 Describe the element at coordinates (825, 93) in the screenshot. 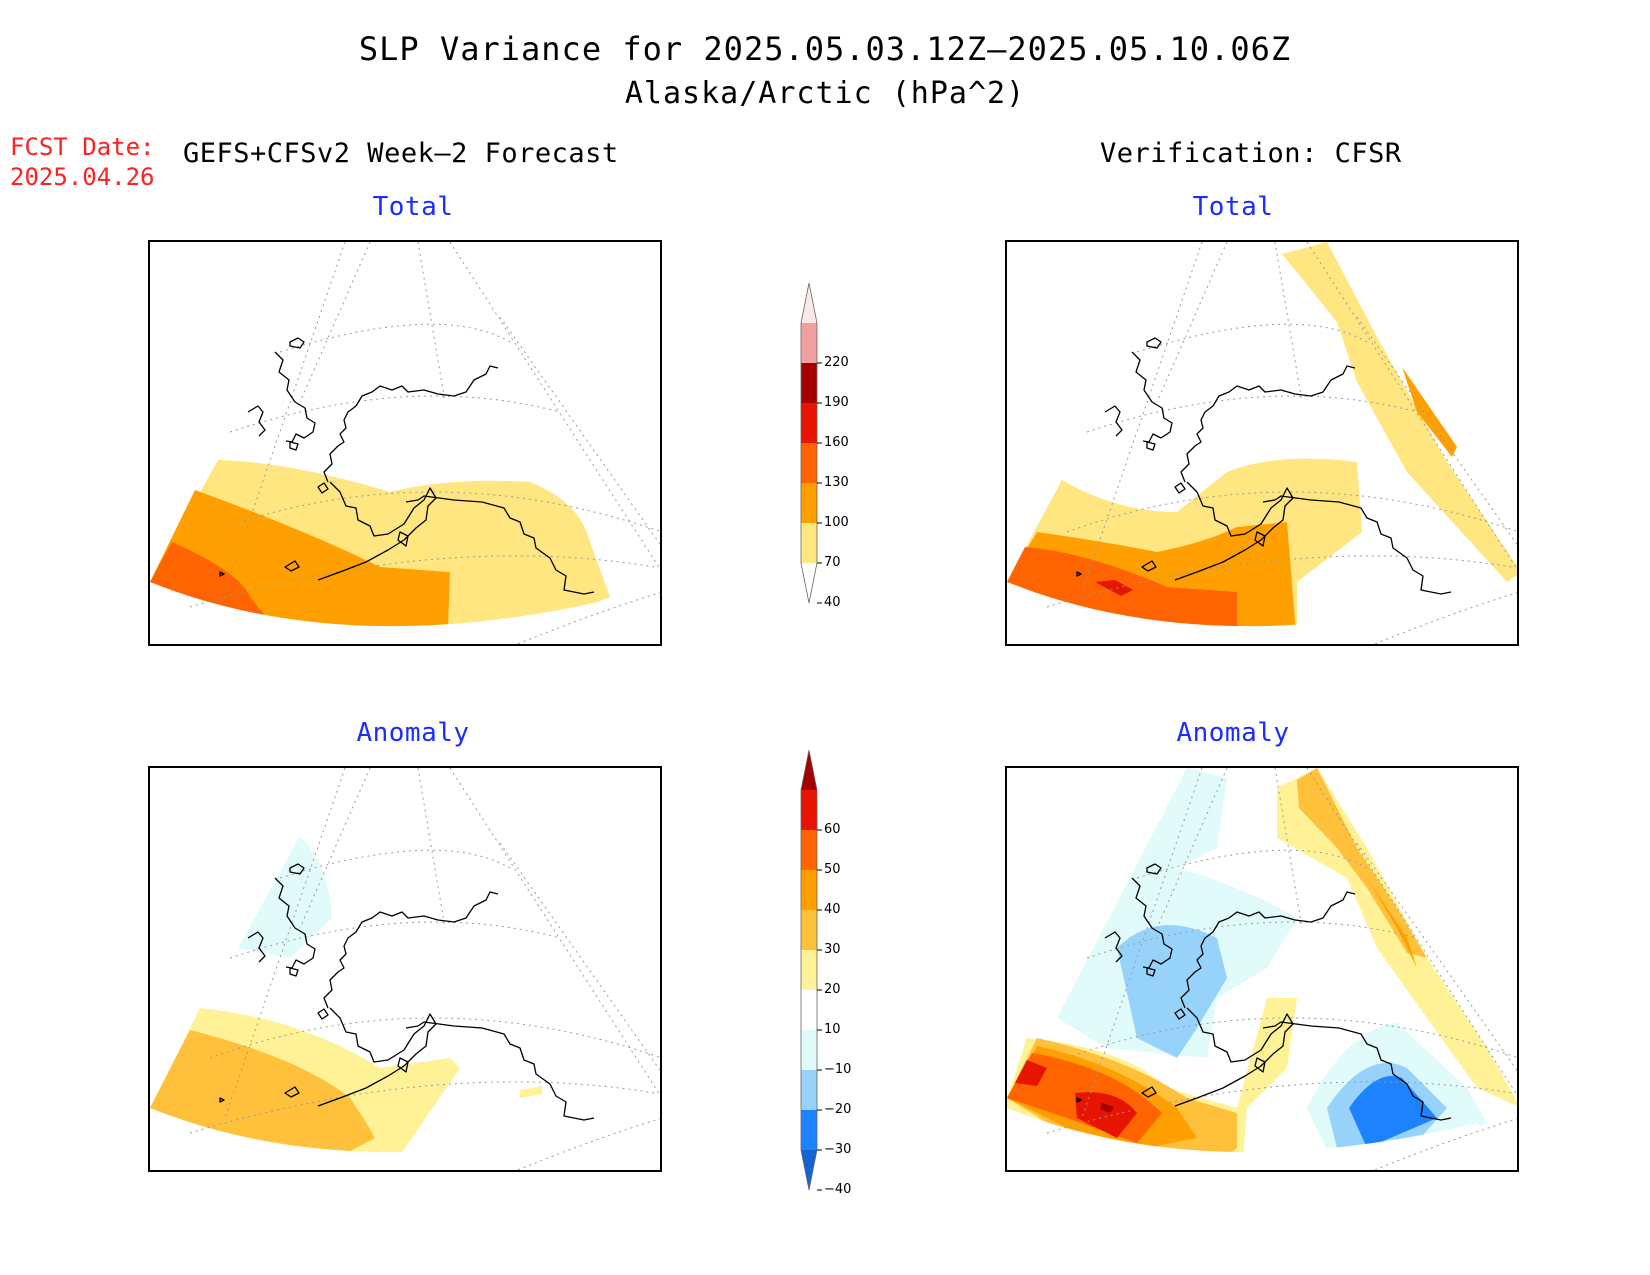

I see `main-subtitle: Alaska/Arctic (hPa^2)` at that location.